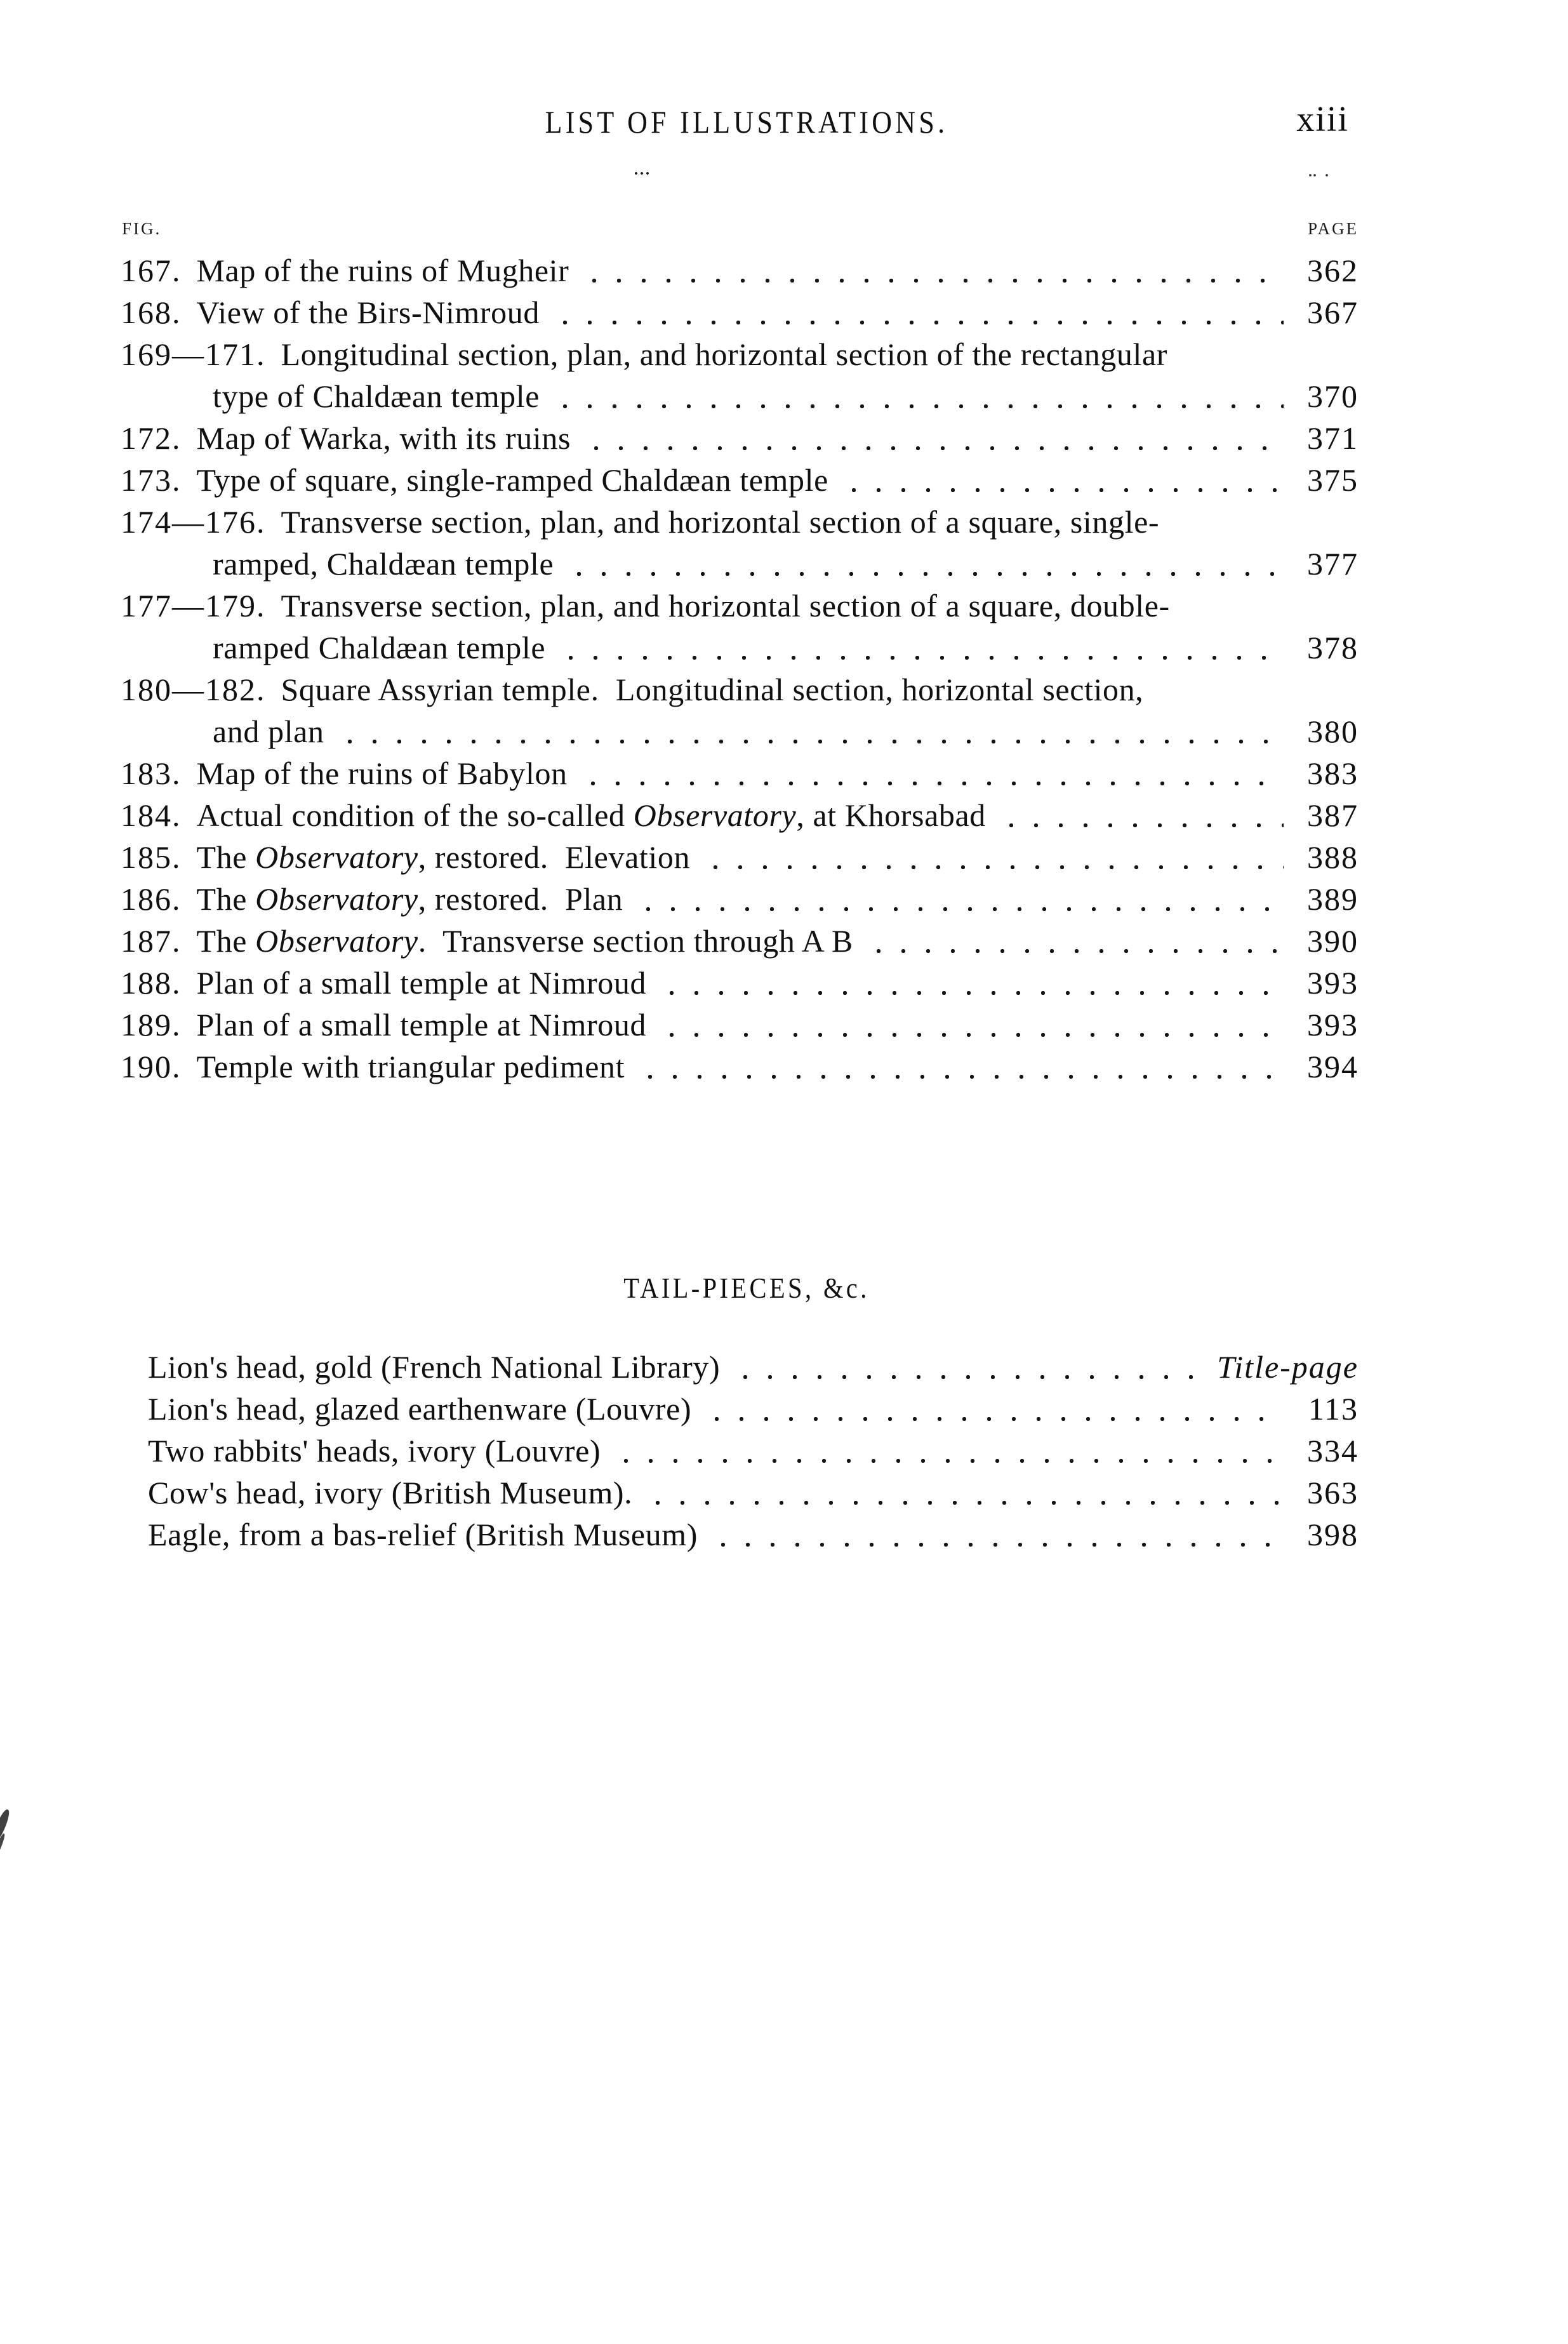 Image resolution: width=1568 pixels, height=2344 pixels. I want to click on tailpiece-entry-line: Cow's head, ivory (British Museum). 363, so click(754, 1493).